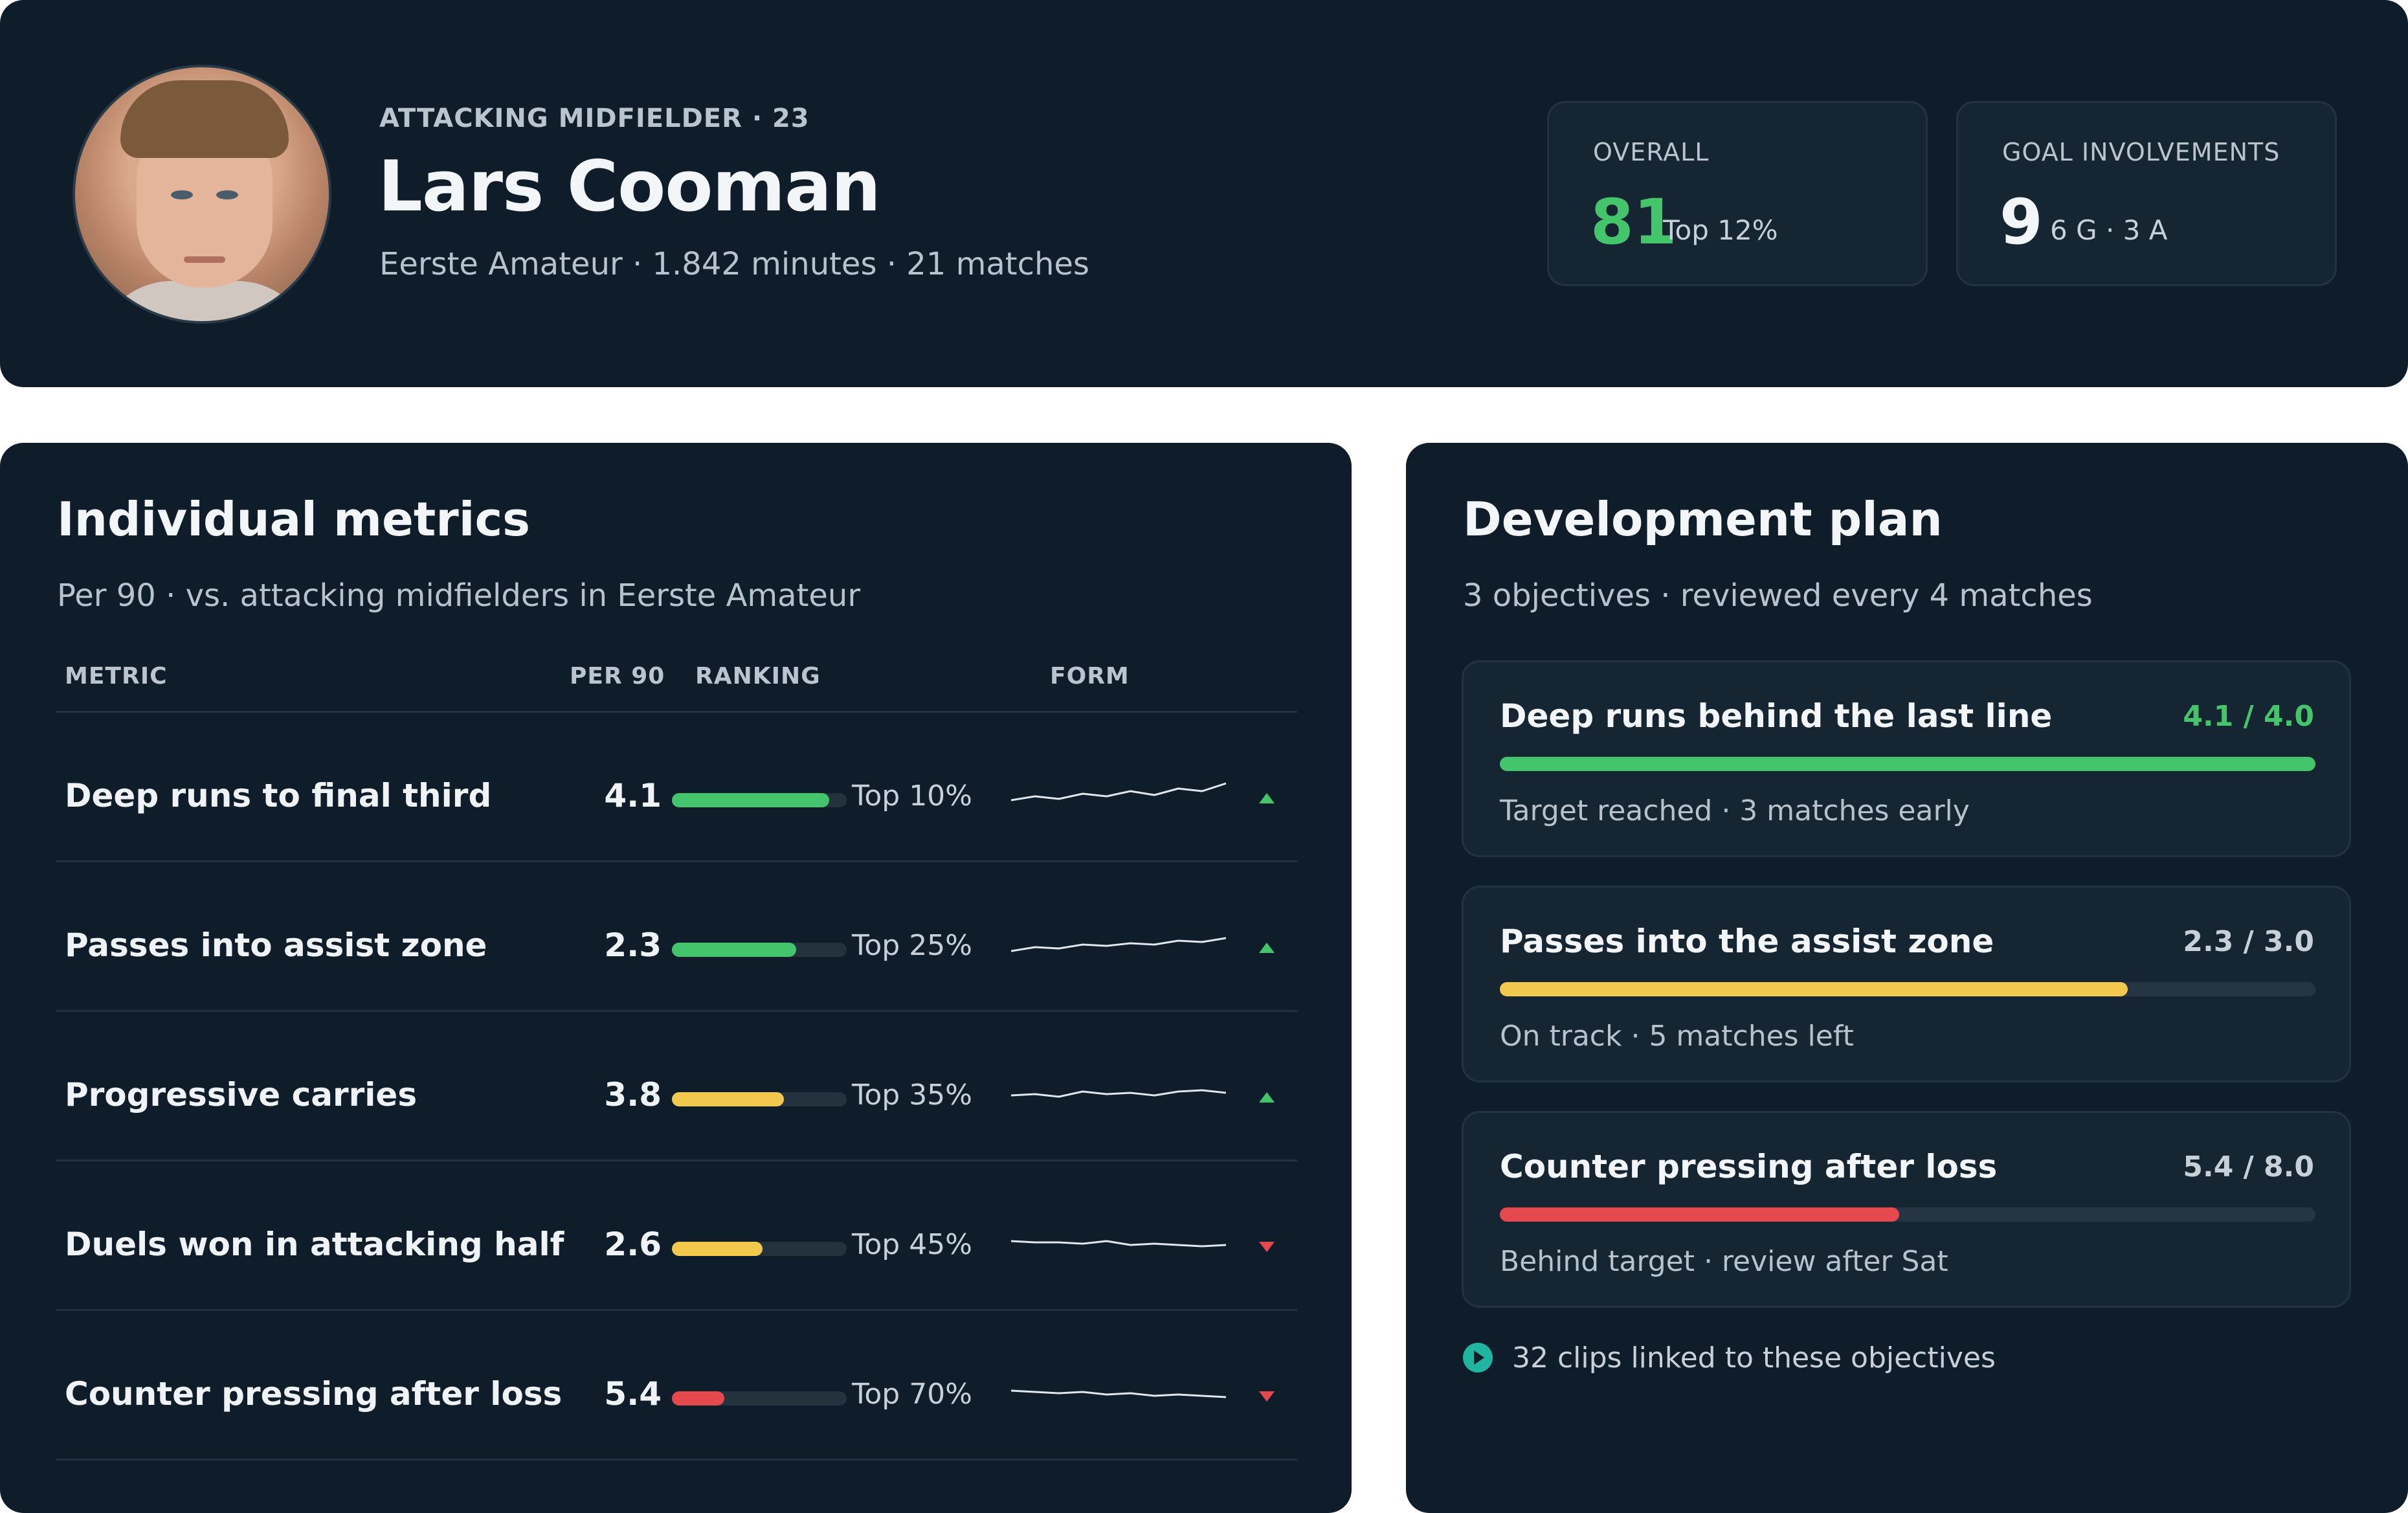 The width and height of the screenshot is (2408, 1513). I want to click on overall-sub: Top 12%, so click(1721, 230).